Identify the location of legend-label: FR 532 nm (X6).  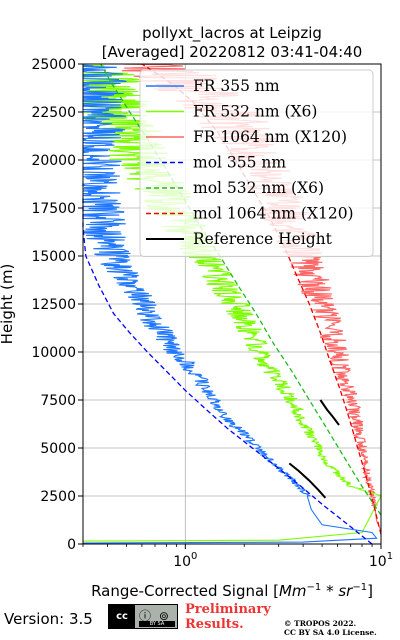
(255, 112).